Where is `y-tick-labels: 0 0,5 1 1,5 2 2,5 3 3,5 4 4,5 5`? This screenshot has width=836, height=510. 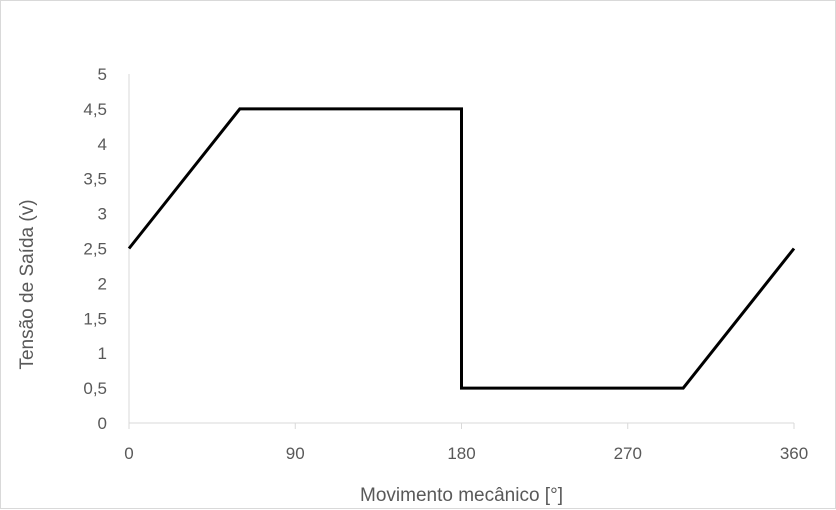 y-tick-labels: 0 0,5 1 1,5 2 2,5 3 3,5 4 4,5 5 is located at coordinates (95, 249).